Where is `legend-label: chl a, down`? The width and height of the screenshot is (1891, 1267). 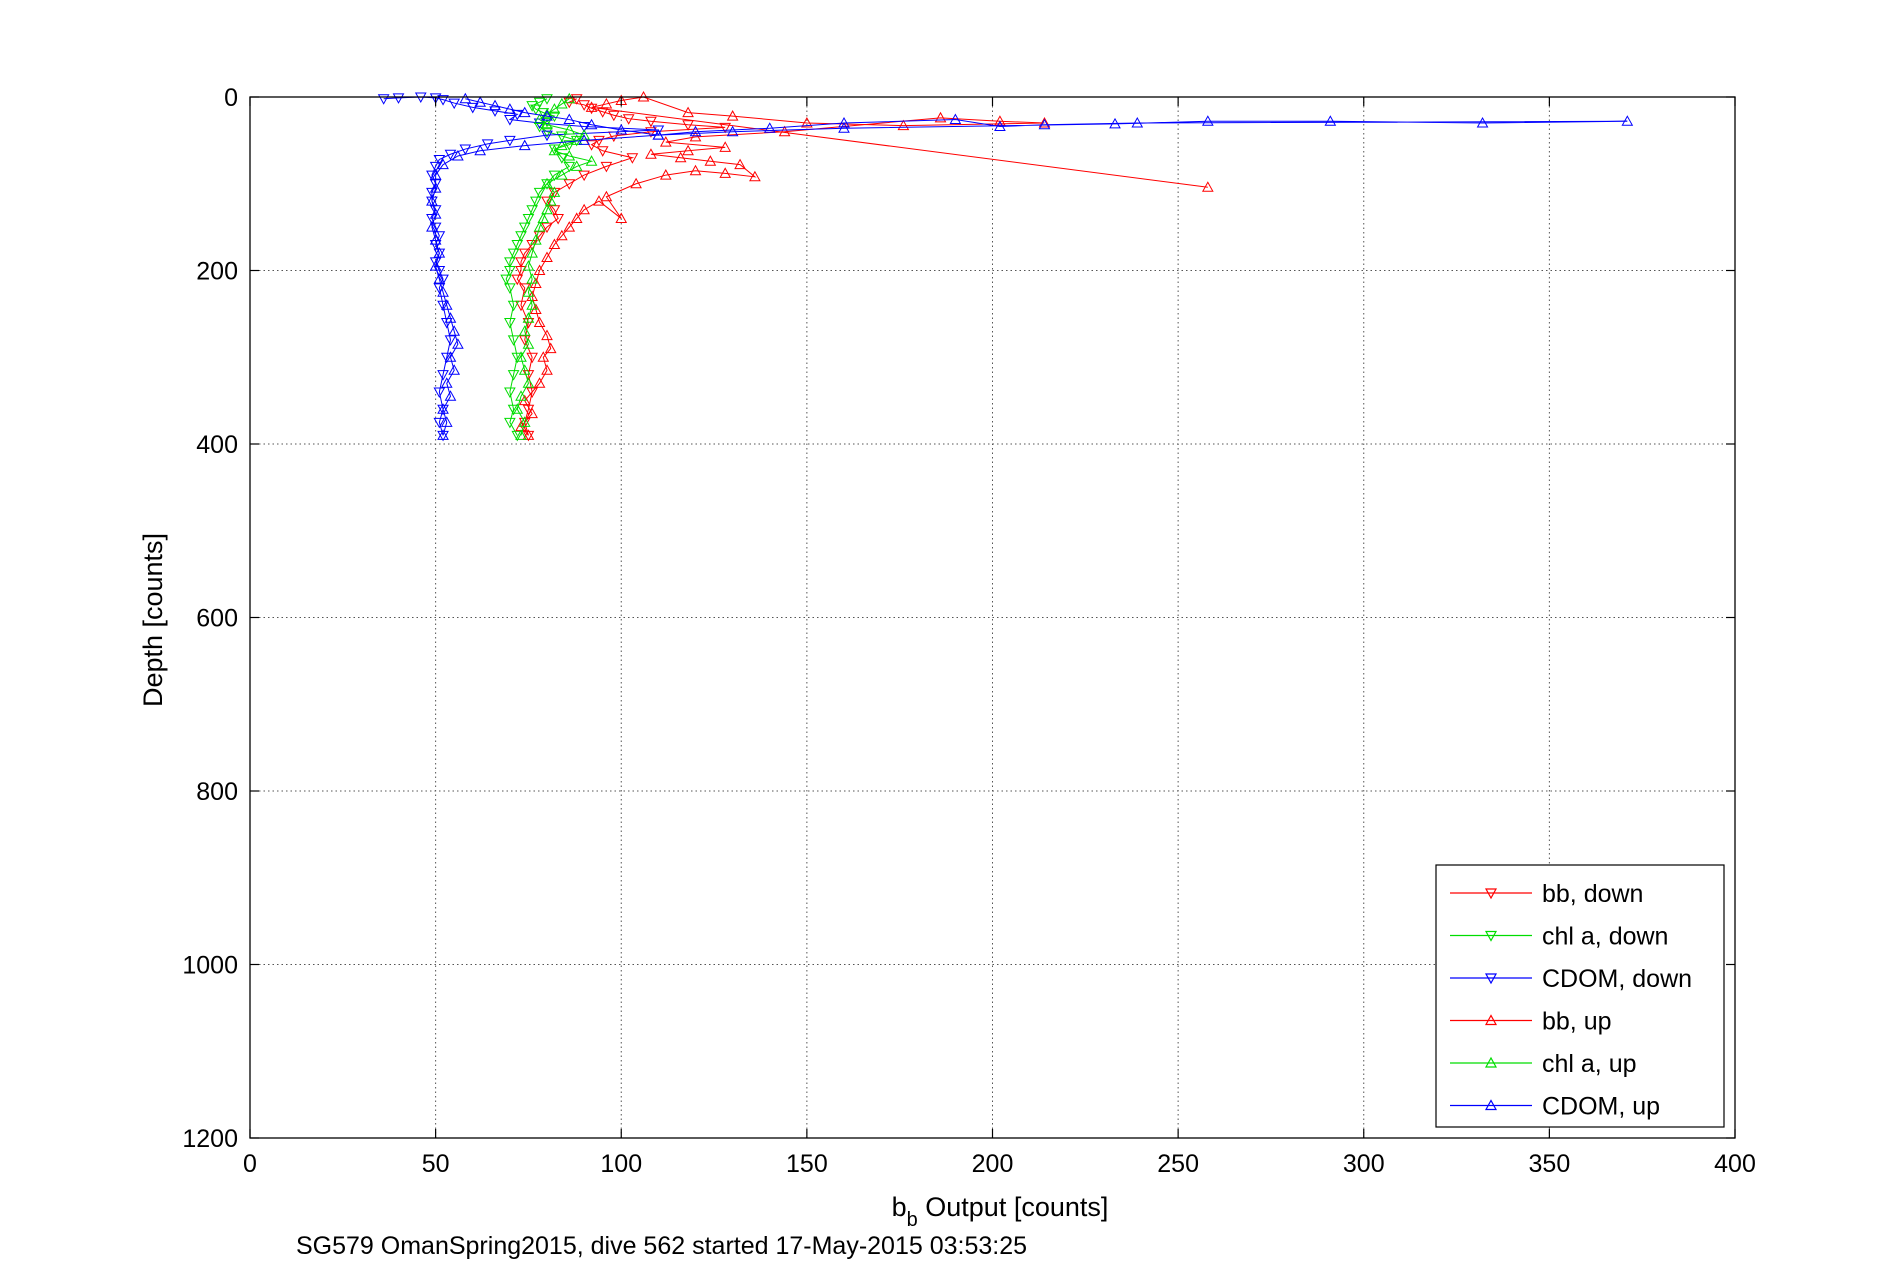 legend-label: chl a, down is located at coordinates (1605, 937).